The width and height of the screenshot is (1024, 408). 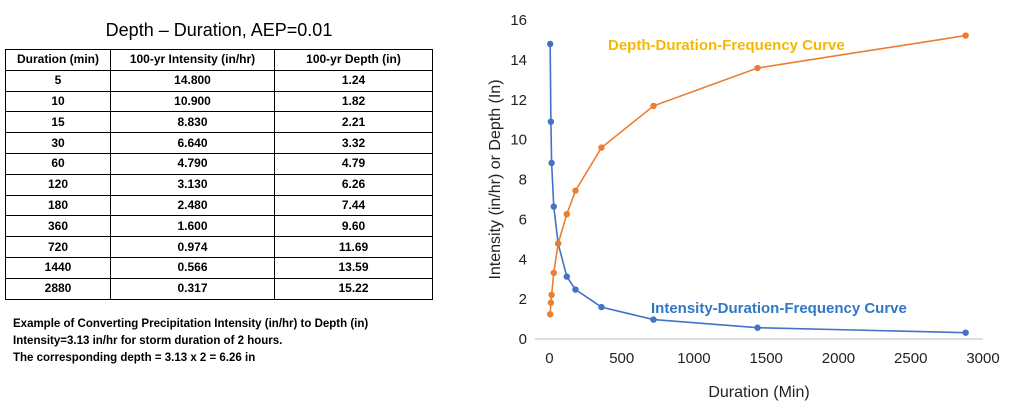 I want to click on table-row: 60 4.790 4.79, so click(x=219, y=163).